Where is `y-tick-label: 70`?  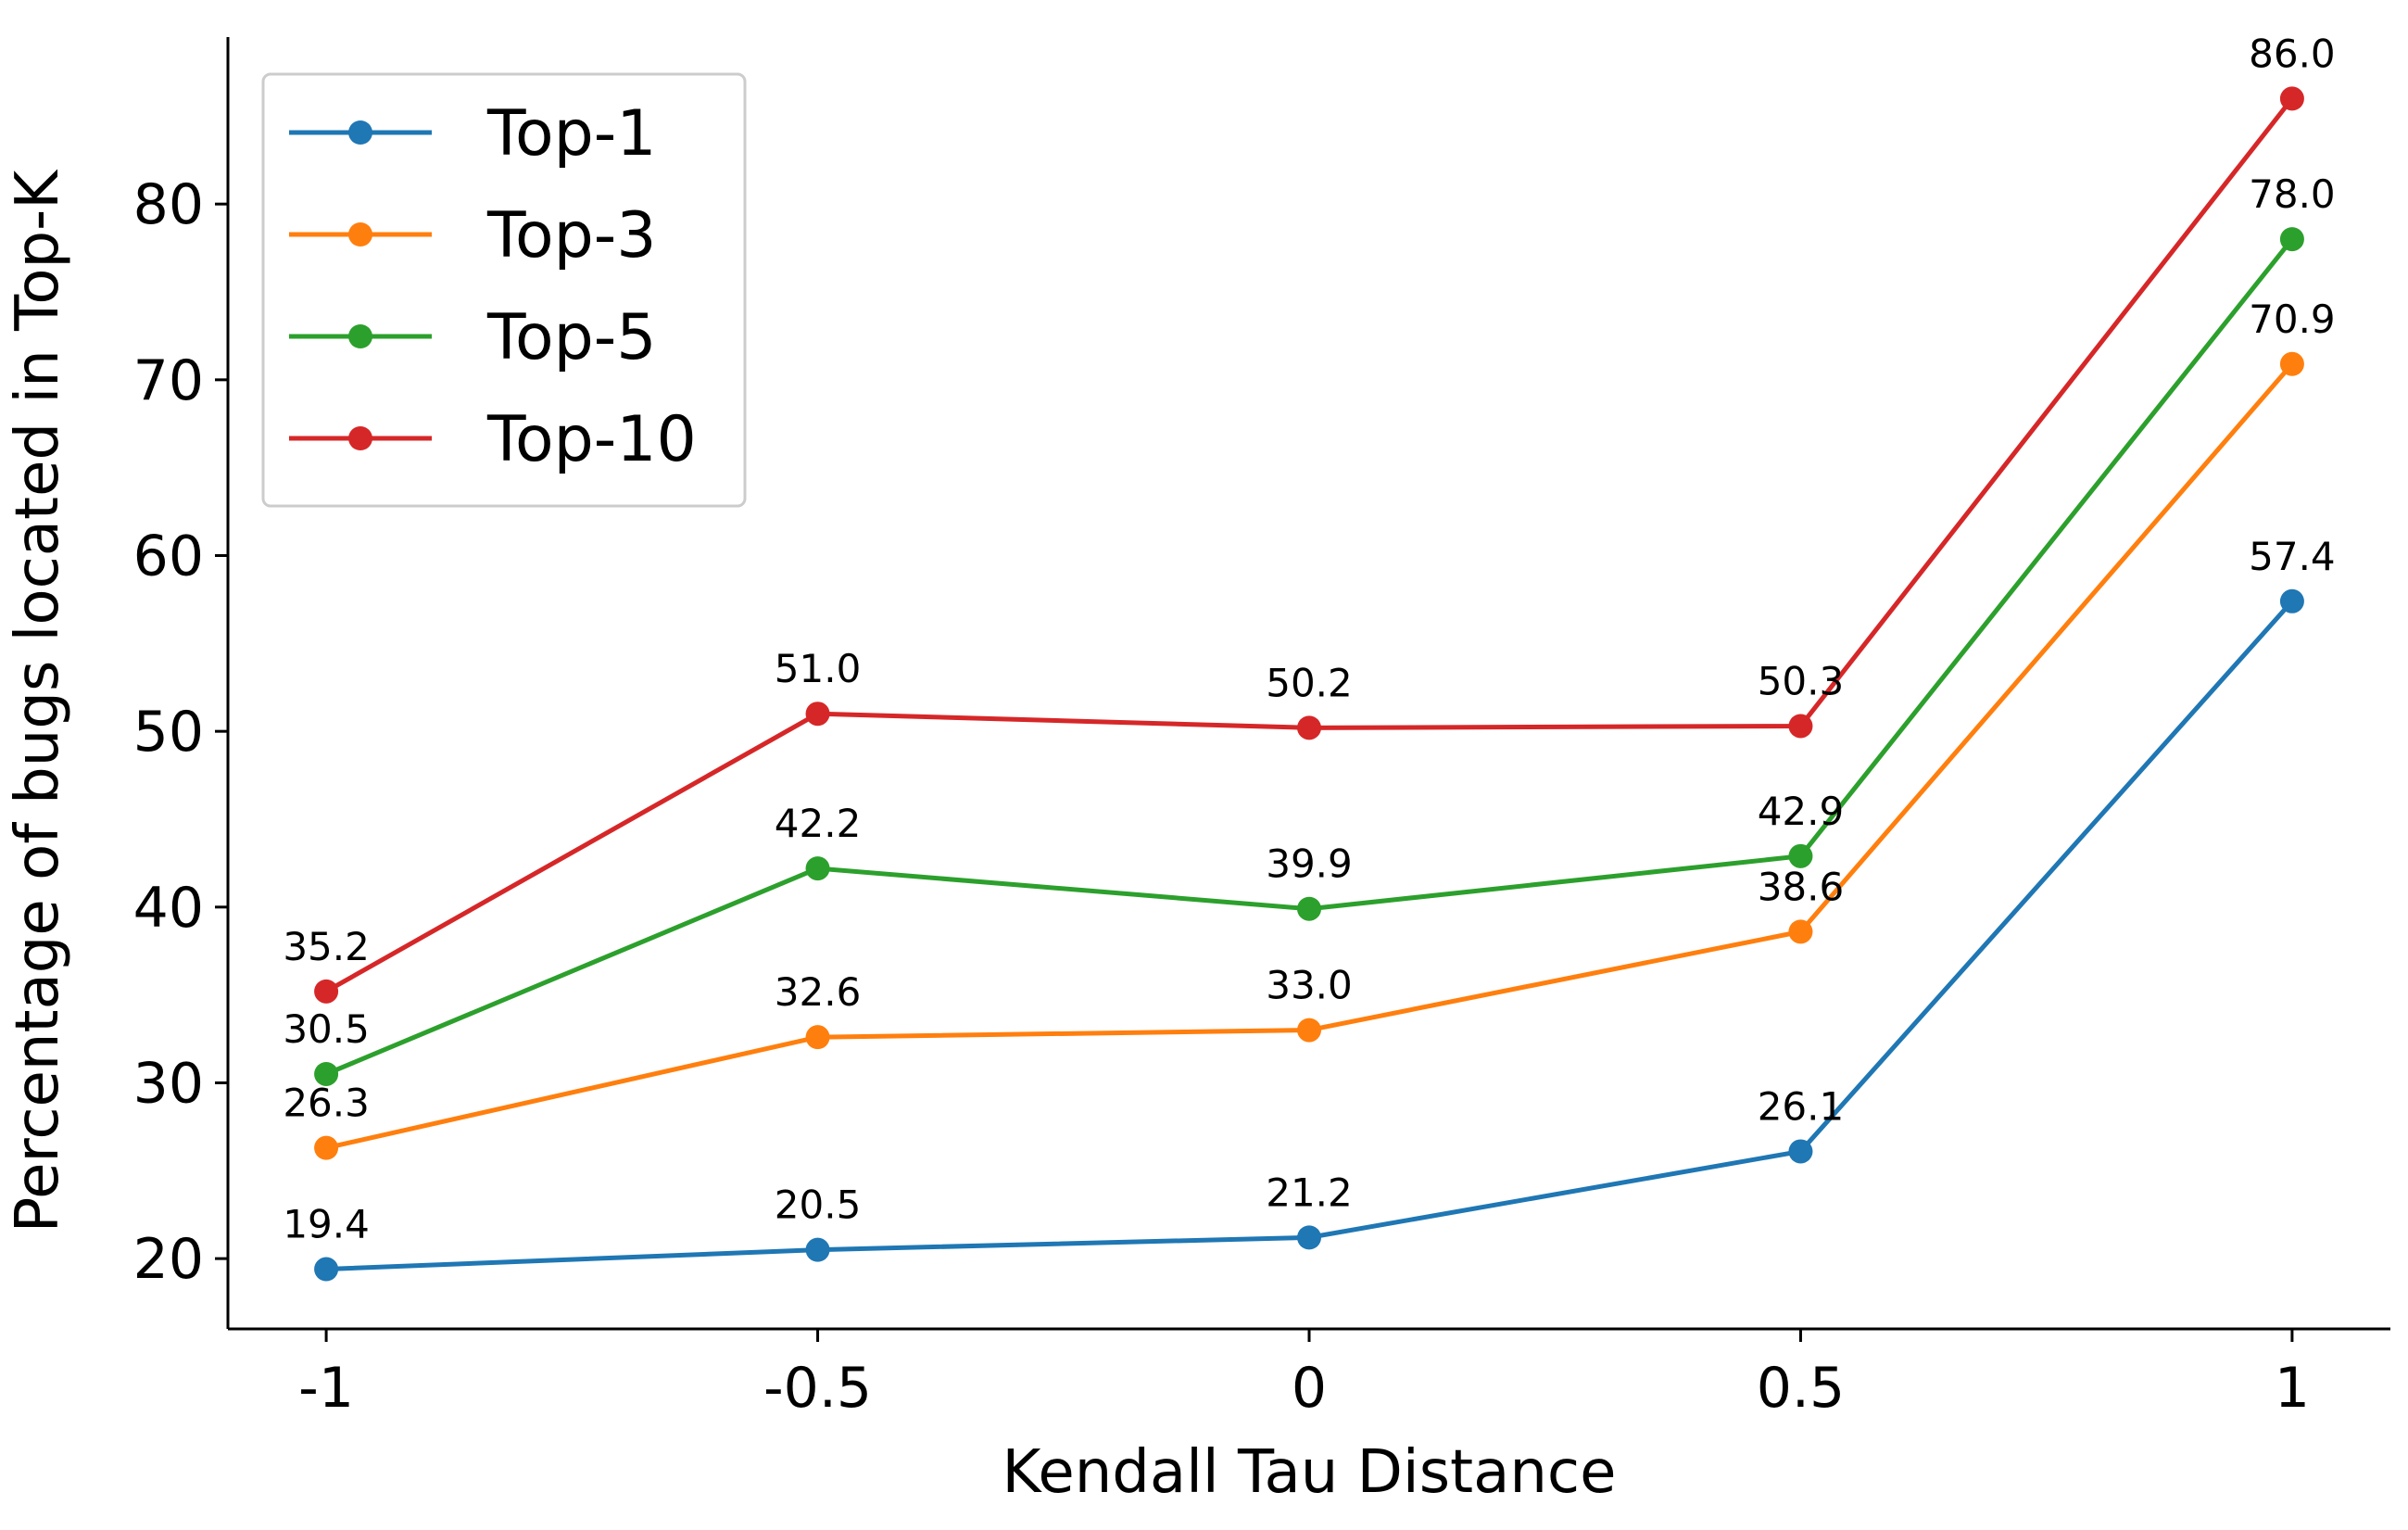
y-tick-label: 70 is located at coordinates (168, 380).